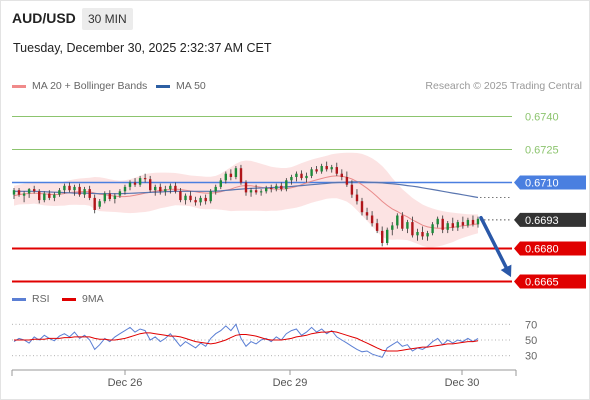 This screenshot has height=400, width=590. Describe the element at coordinates (542, 184) in the screenshot. I see `level-label-0-6710: 0.6710` at that location.